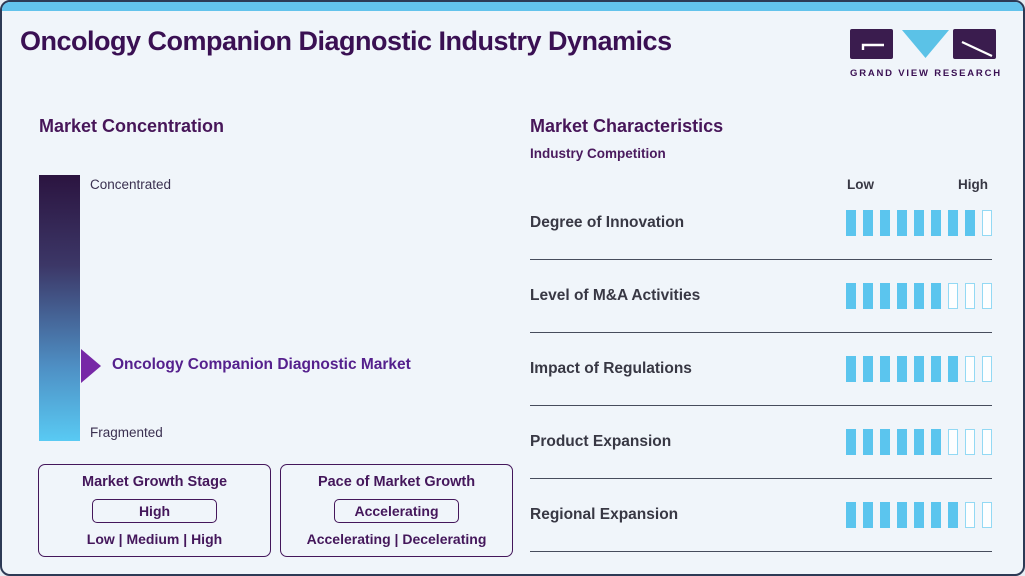  Describe the element at coordinates (91, 366) in the screenshot. I see `market-pointer-arrow-icon` at that location.